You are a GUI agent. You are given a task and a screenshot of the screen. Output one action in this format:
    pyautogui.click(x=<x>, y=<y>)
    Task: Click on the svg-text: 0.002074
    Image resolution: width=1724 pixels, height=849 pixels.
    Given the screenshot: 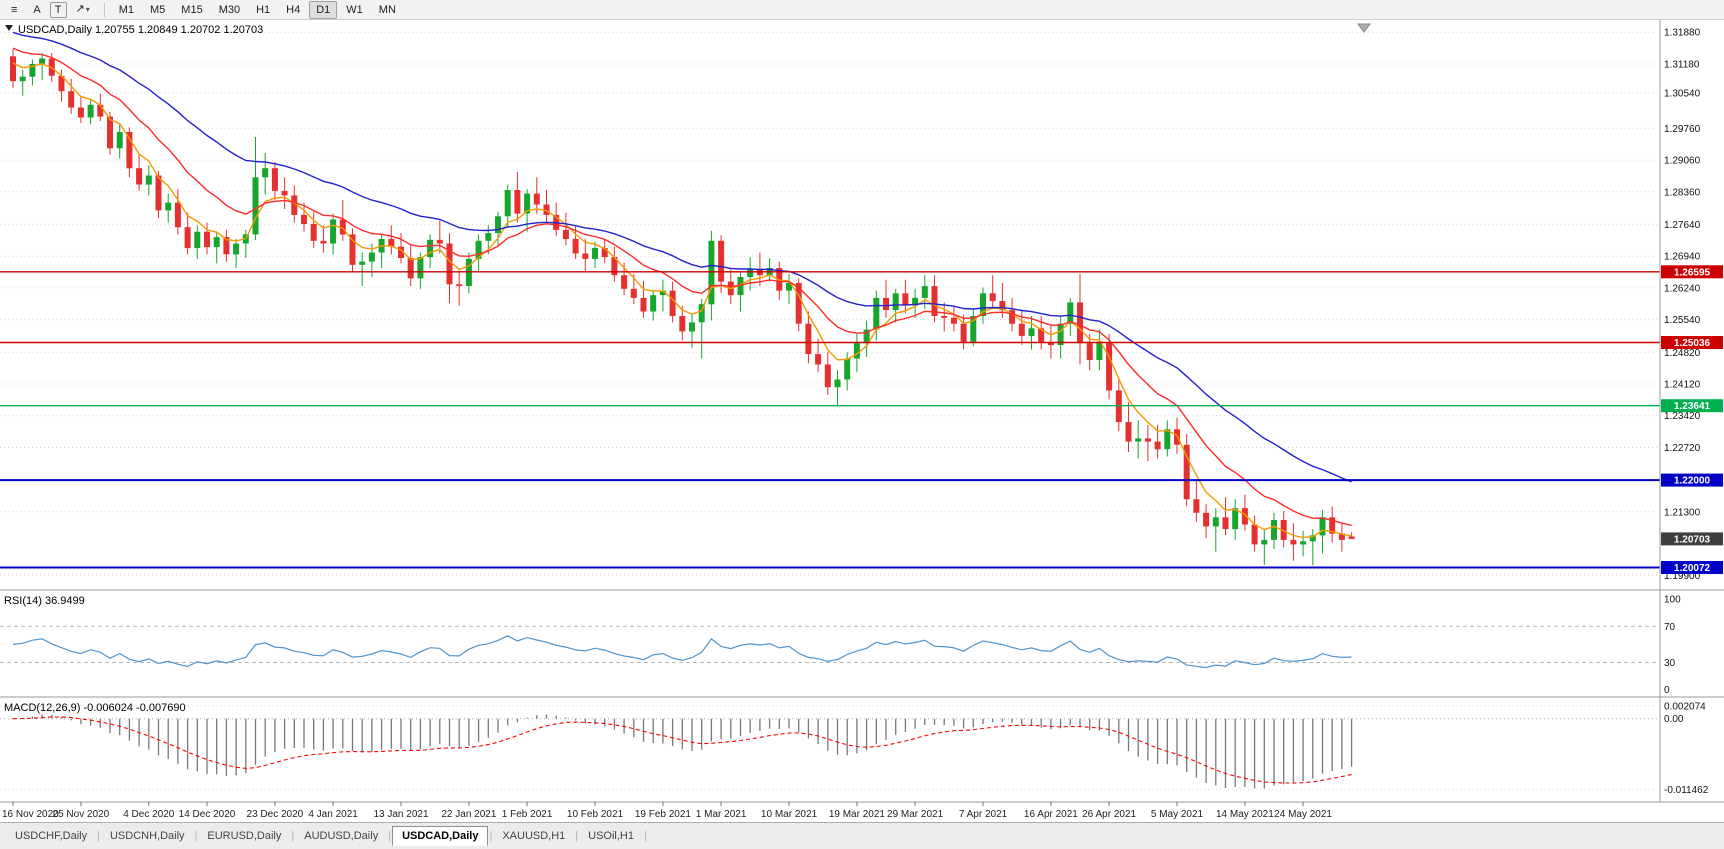 What is the action you would take?
    pyautogui.click(x=1685, y=706)
    